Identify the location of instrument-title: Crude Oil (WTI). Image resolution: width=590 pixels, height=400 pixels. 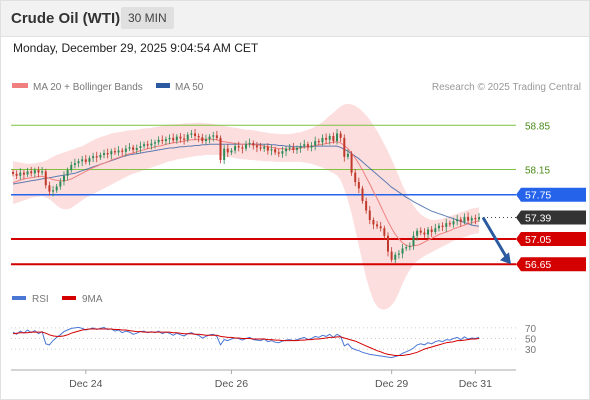
(66, 18).